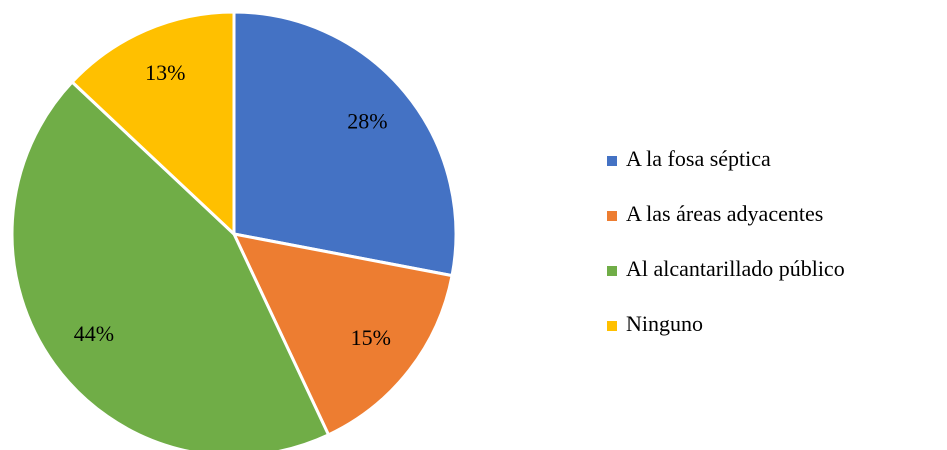 The width and height of the screenshot is (947, 450). I want to click on data-label: 44%, so click(94, 333).